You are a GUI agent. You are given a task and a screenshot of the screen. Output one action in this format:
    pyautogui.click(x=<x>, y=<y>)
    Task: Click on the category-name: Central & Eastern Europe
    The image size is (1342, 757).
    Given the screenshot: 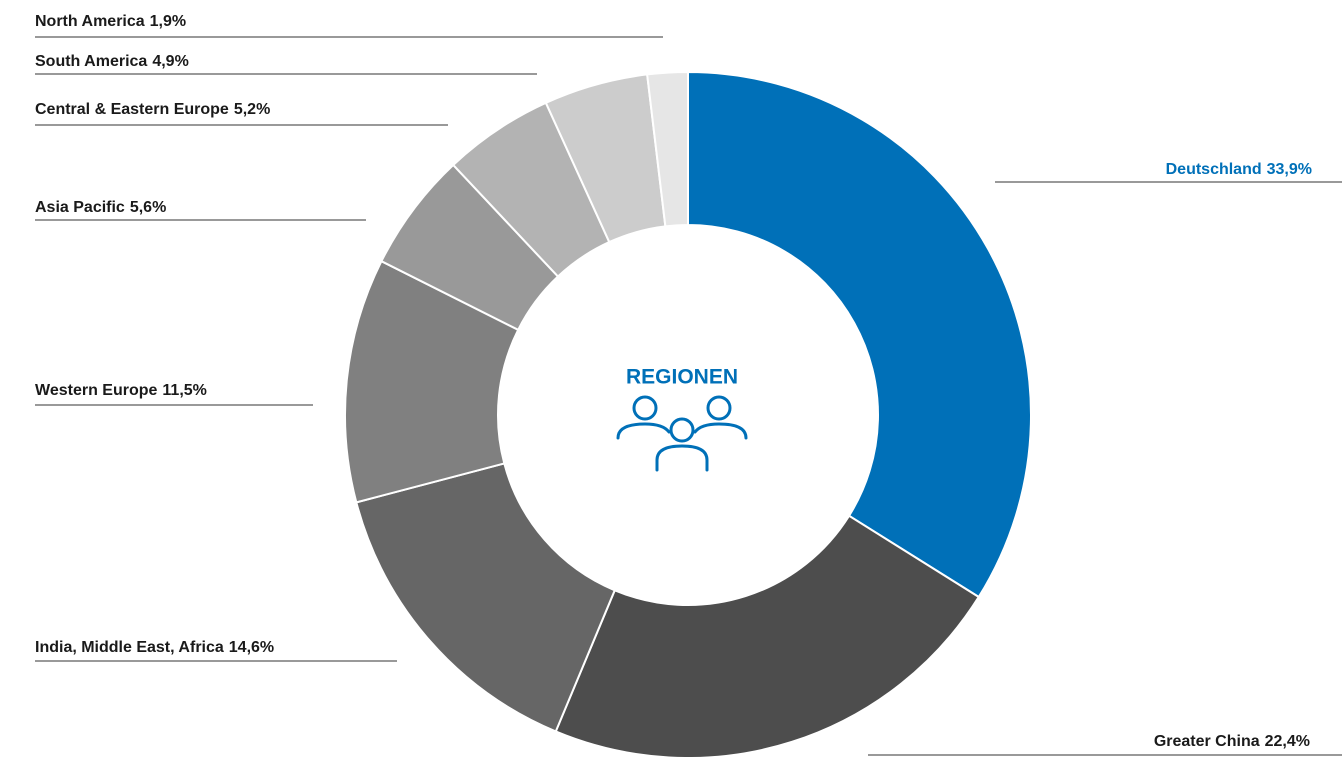 What is the action you would take?
    pyautogui.click(x=132, y=109)
    